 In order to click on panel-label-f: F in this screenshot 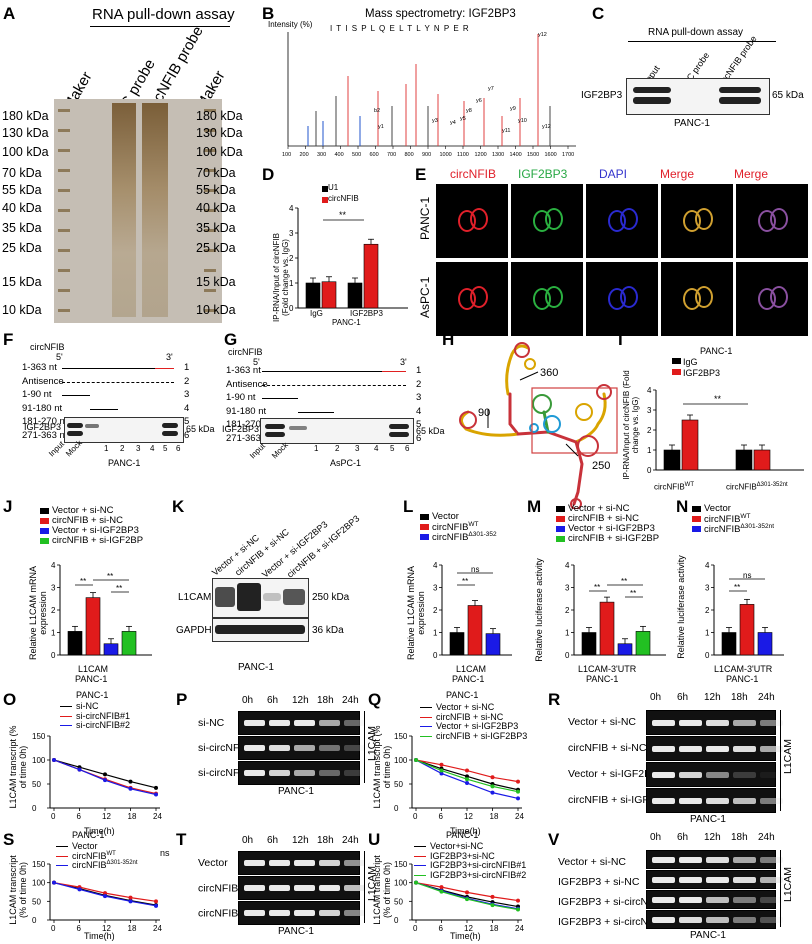, I will do `click(8, 339)`.